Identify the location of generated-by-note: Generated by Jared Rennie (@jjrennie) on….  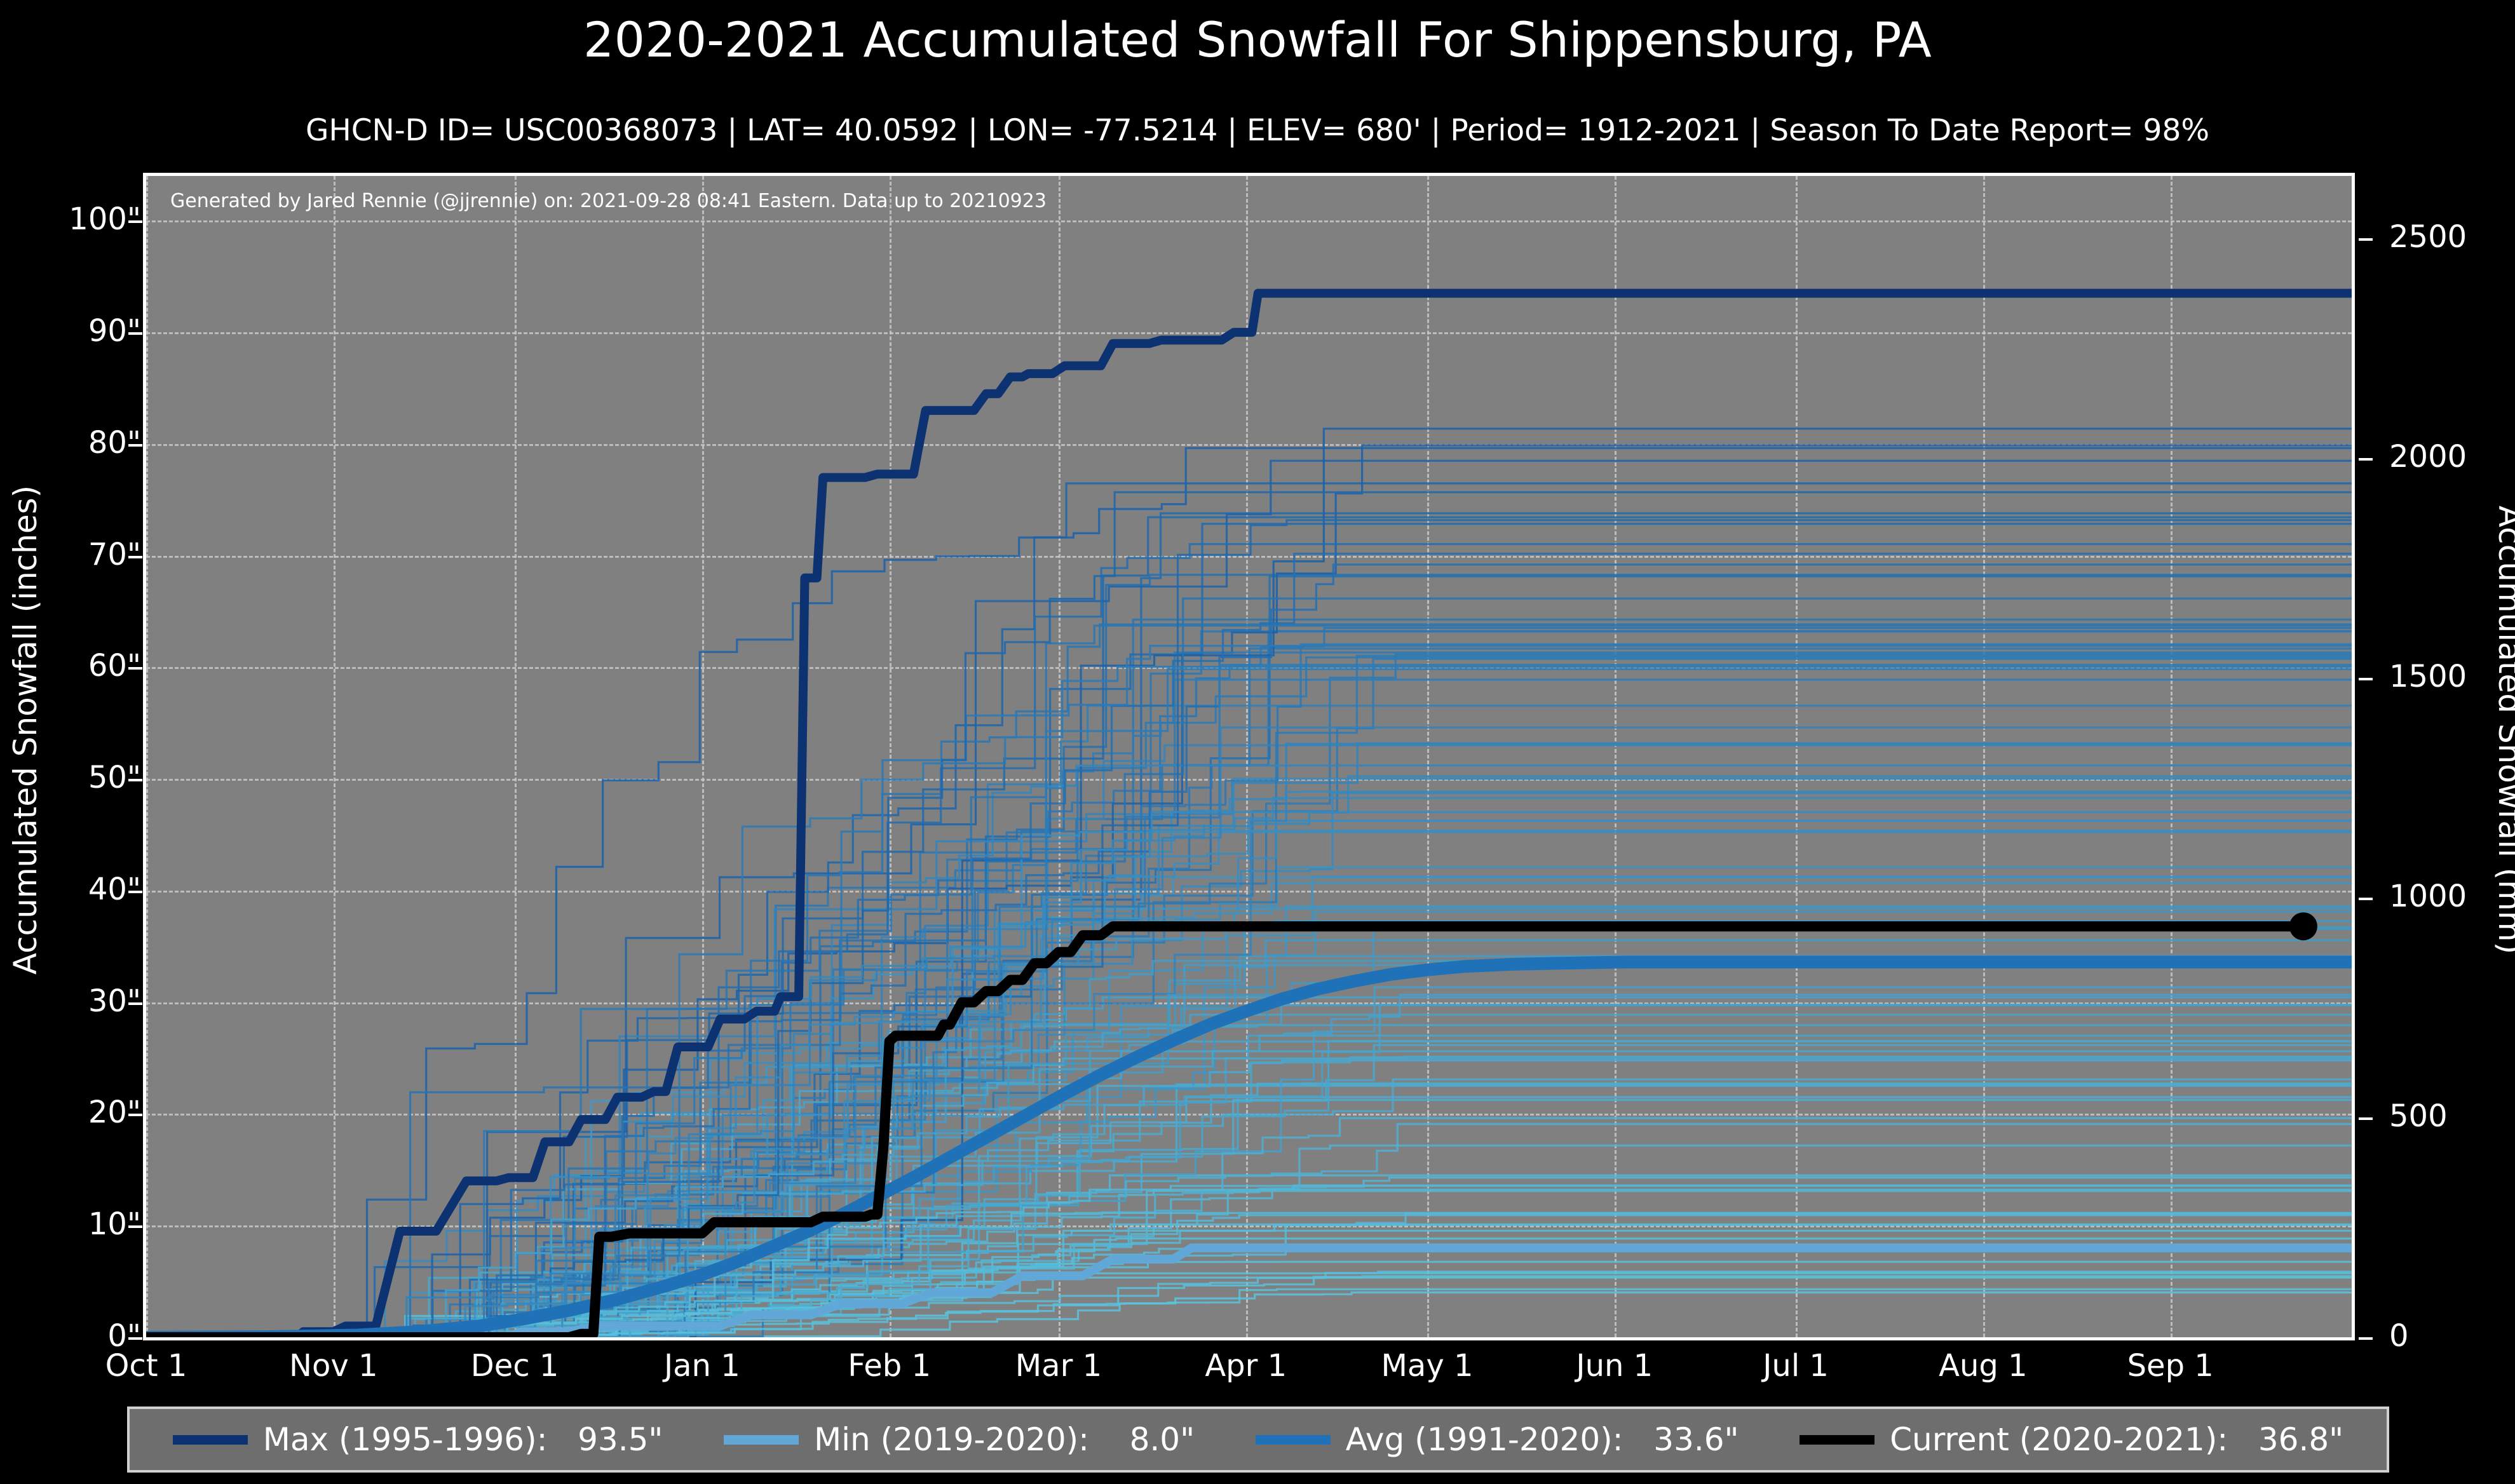
(608, 201).